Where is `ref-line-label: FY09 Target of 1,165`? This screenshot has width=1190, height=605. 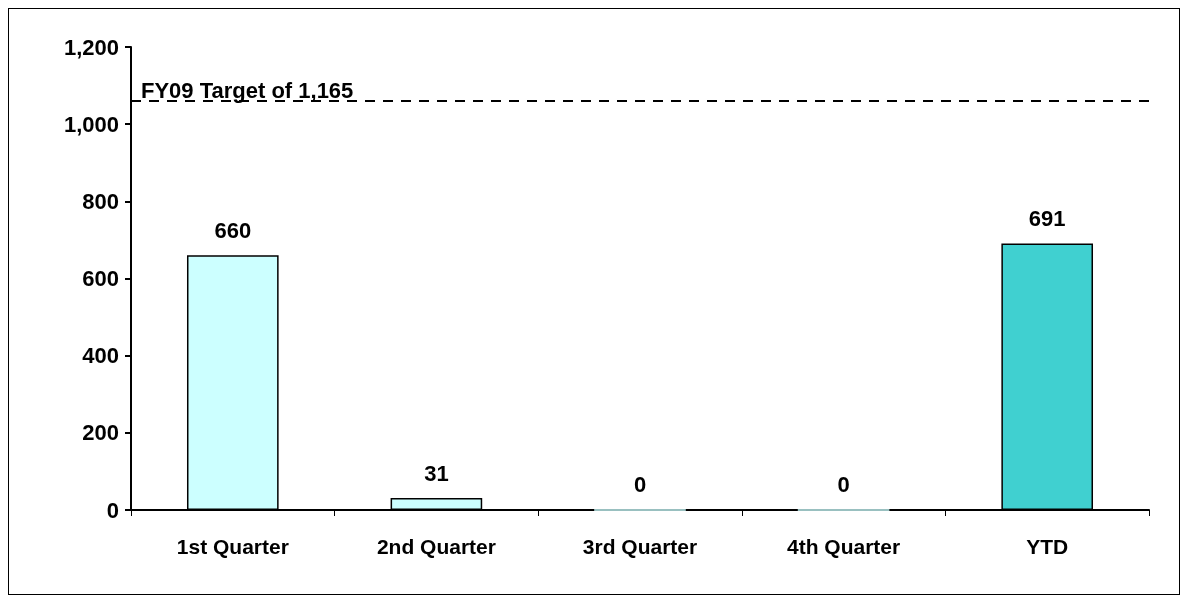
ref-line-label: FY09 Target of 1,165 is located at coordinates (247, 90).